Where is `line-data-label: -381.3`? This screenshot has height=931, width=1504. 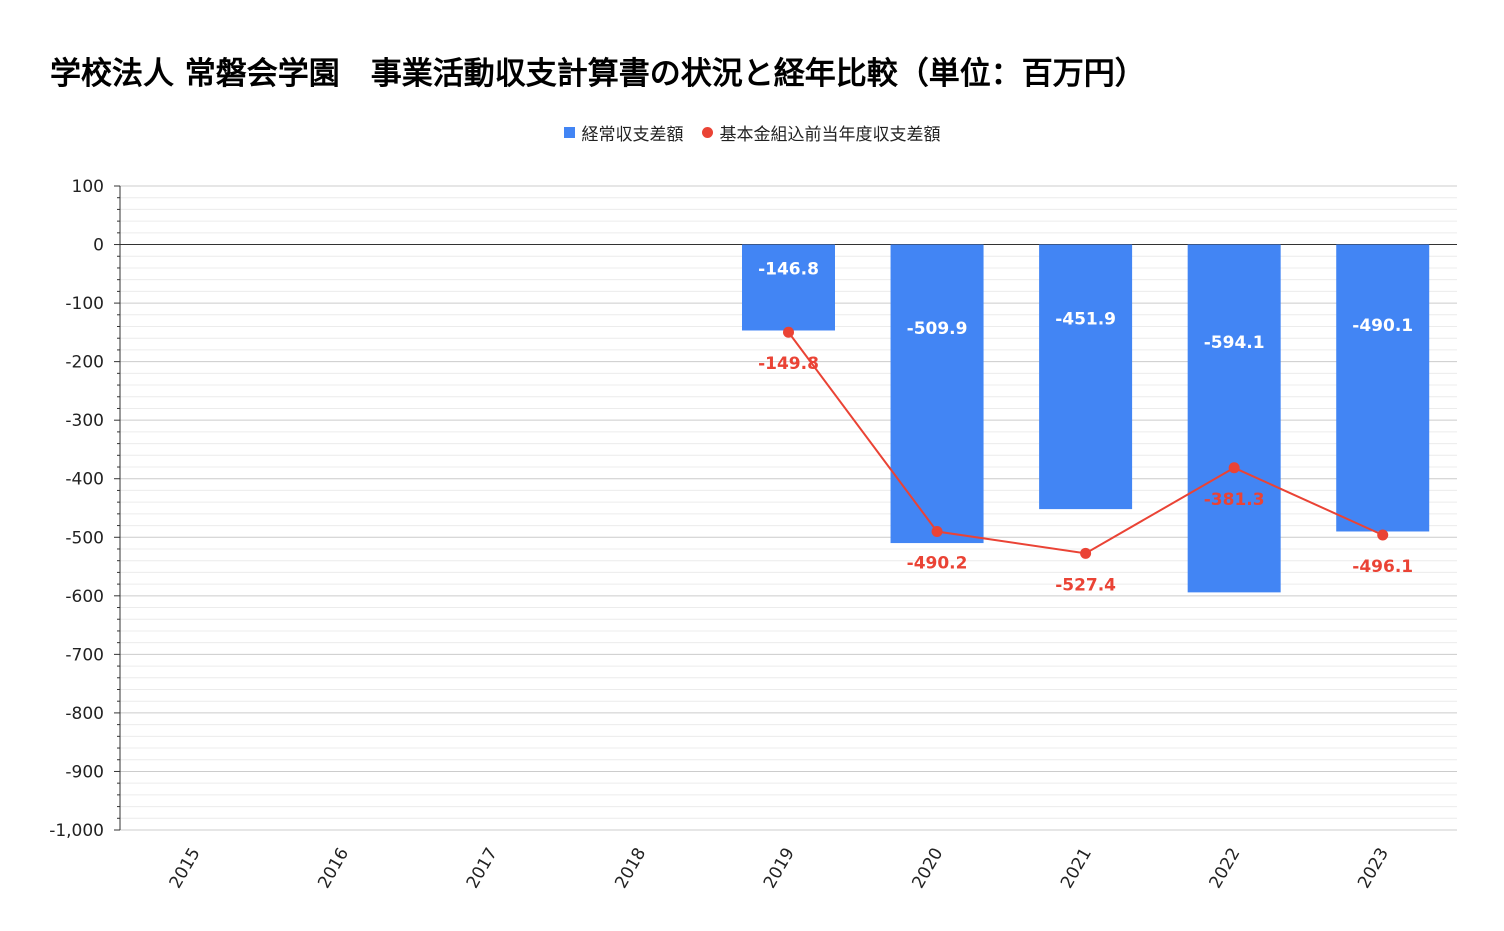 line-data-label: -381.3 is located at coordinates (1234, 500).